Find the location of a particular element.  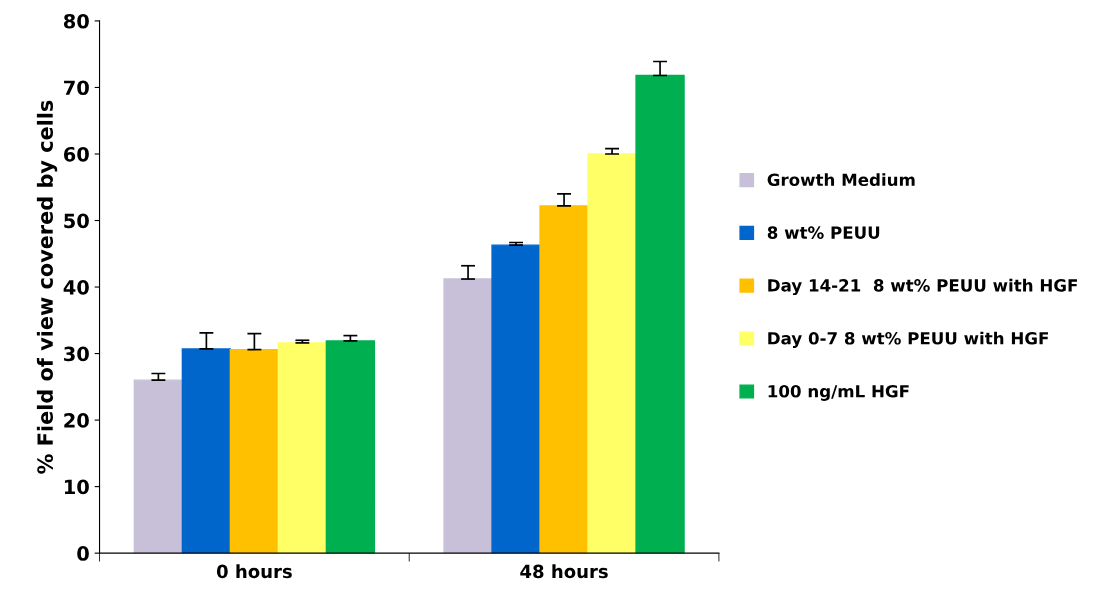

legend-label: Growth Medium is located at coordinates (841, 180).